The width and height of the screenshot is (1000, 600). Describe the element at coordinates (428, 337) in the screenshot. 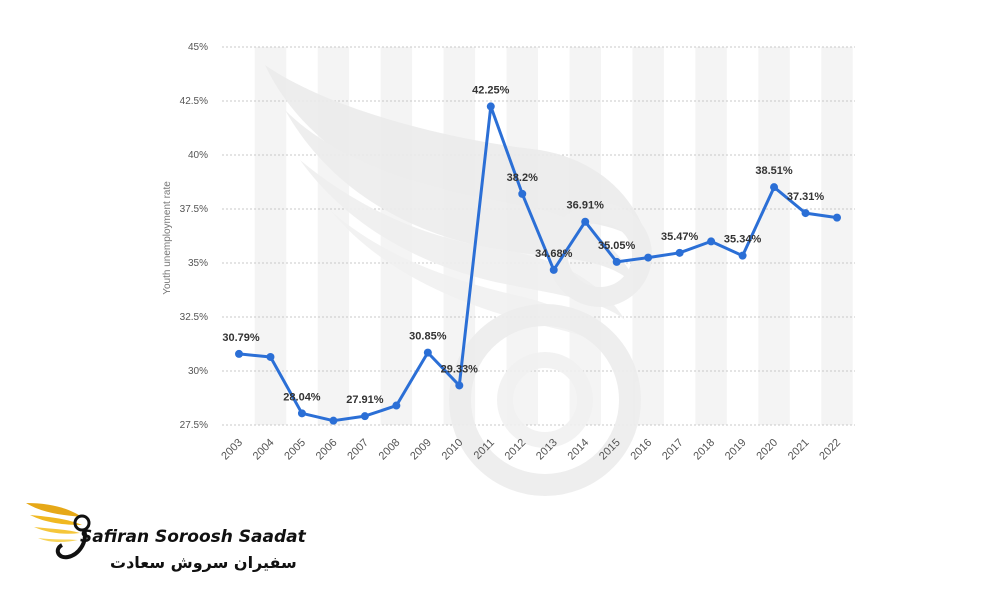

I see `data-label: 30.85%` at that location.